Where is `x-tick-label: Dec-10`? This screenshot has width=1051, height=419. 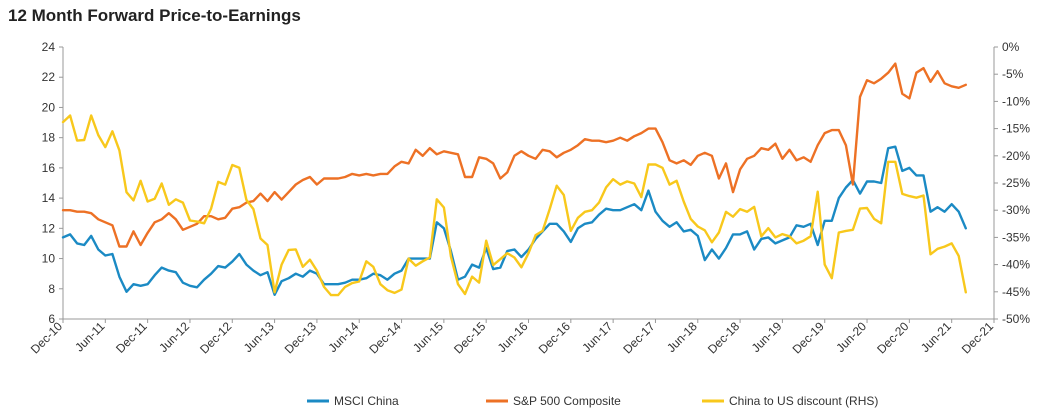 x-tick-label: Dec-10 is located at coordinates (46, 337).